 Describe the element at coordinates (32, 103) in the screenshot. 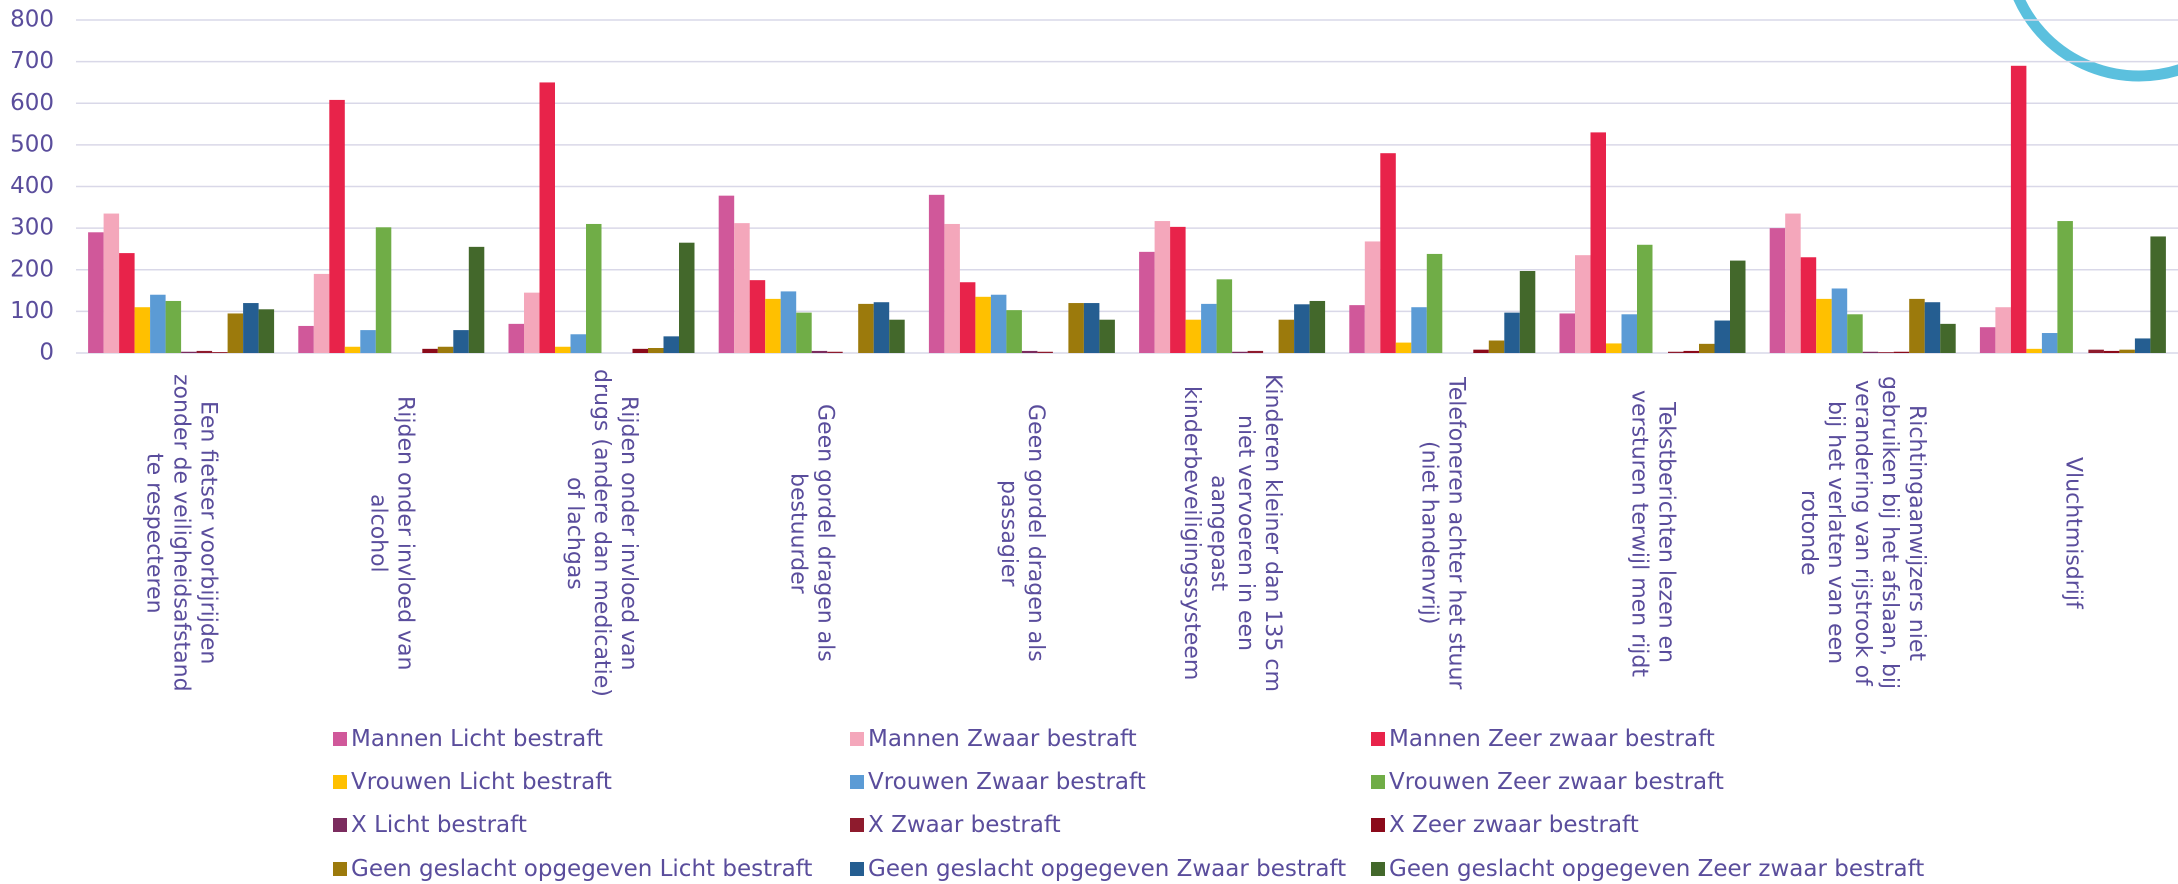

I see `y-tick-label: 600` at that location.